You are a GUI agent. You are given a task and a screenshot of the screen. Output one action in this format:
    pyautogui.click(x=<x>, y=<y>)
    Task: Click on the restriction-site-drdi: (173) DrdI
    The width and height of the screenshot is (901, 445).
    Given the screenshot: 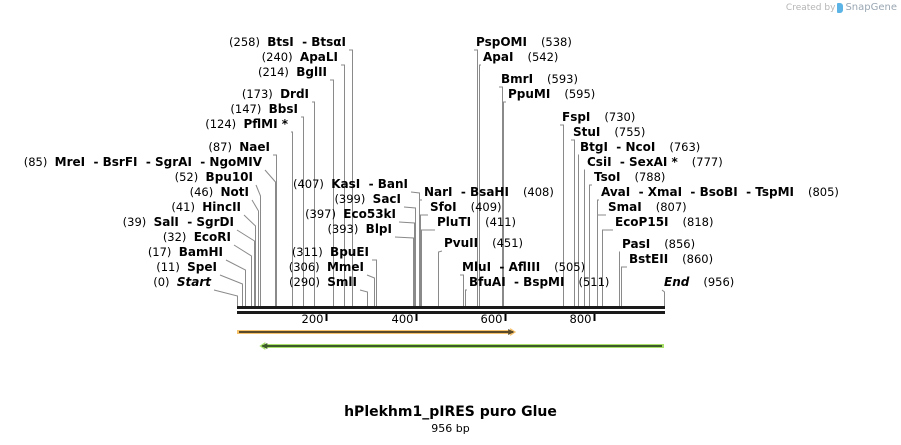 What is the action you would take?
    pyautogui.click(x=275, y=94)
    